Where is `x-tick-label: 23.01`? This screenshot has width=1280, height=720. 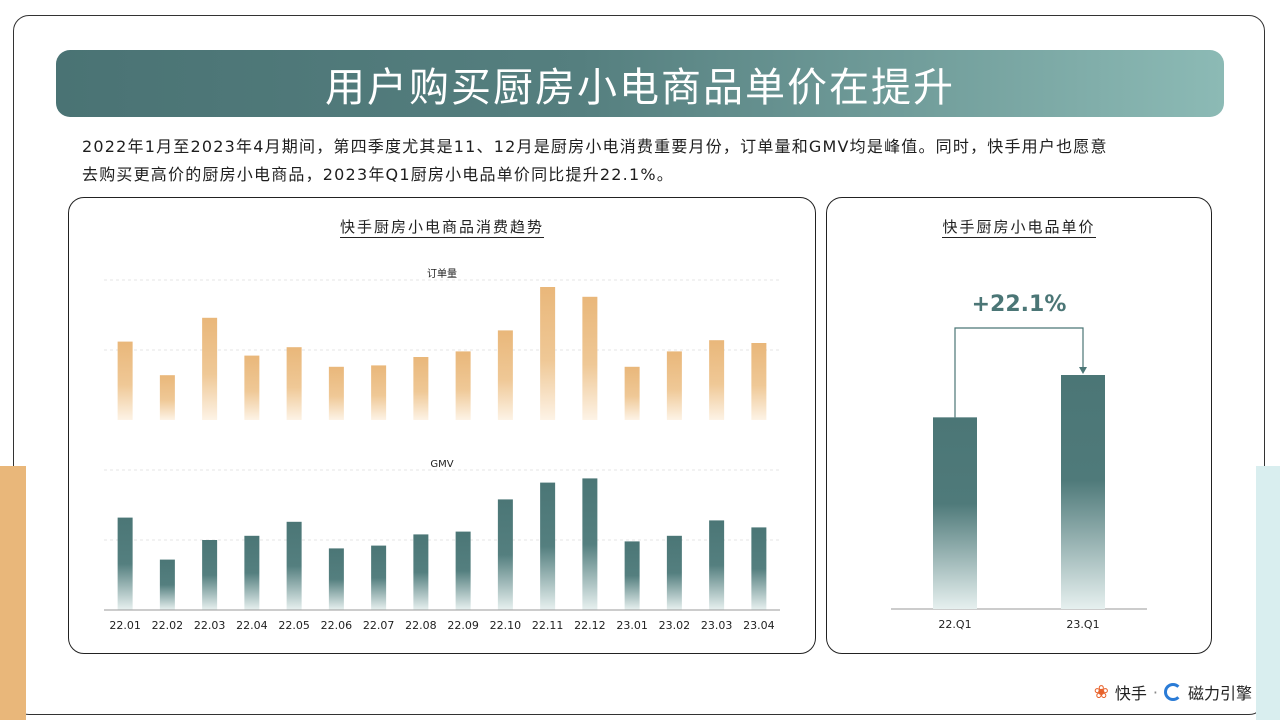 x-tick-label: 23.01 is located at coordinates (632, 625).